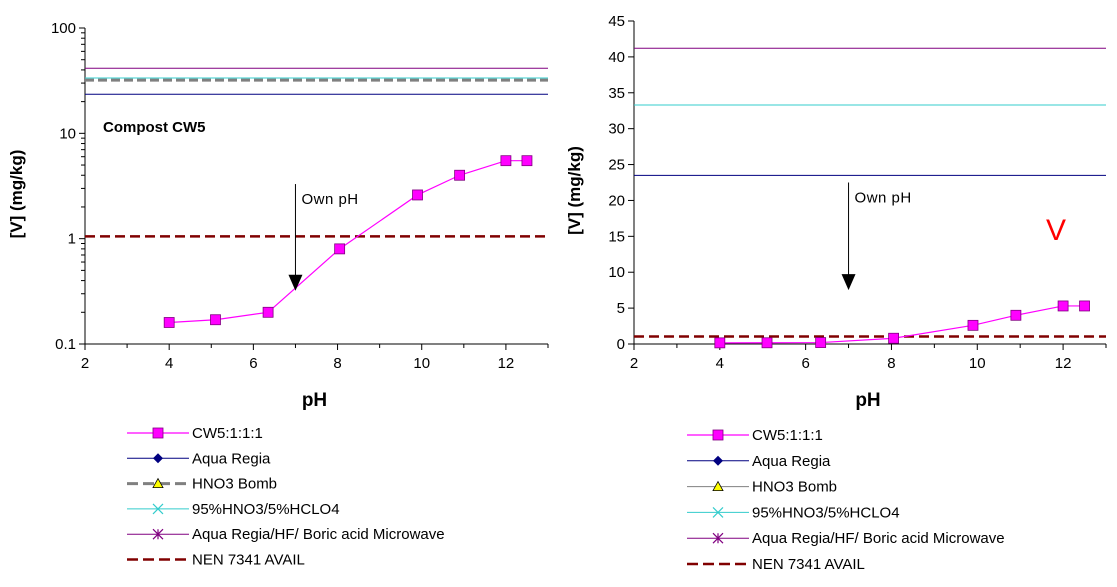  What do you see at coordinates (787, 435) in the screenshot?
I see `chart-1-legend-label: CW5:1:1:1` at bounding box center [787, 435].